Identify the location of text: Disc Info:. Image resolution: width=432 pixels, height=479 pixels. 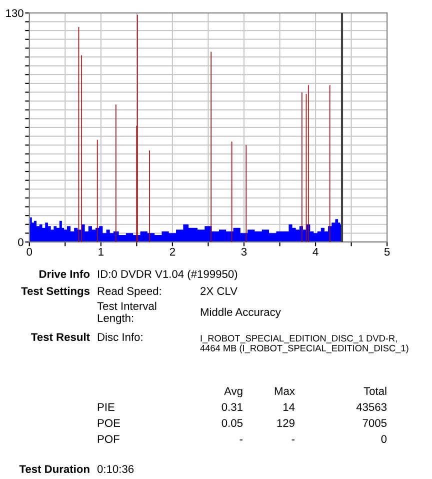
(120, 336).